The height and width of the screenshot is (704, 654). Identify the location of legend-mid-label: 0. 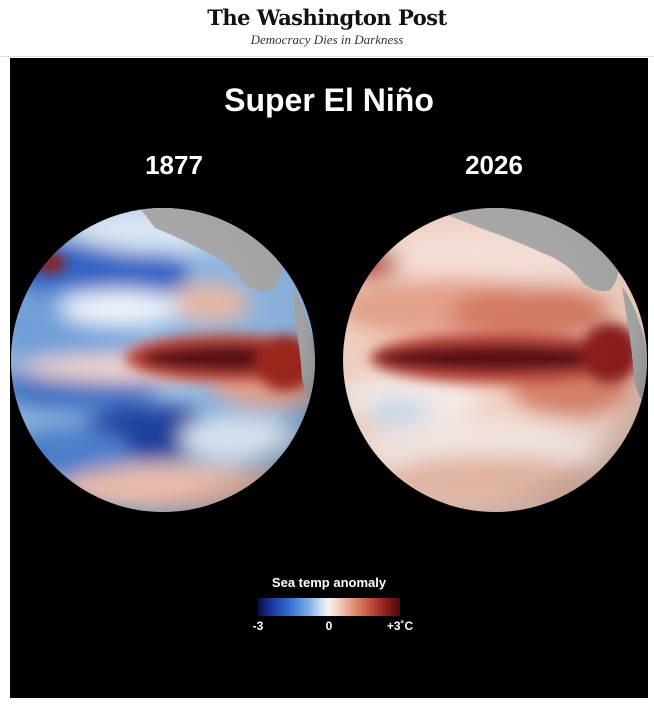
(329, 626).